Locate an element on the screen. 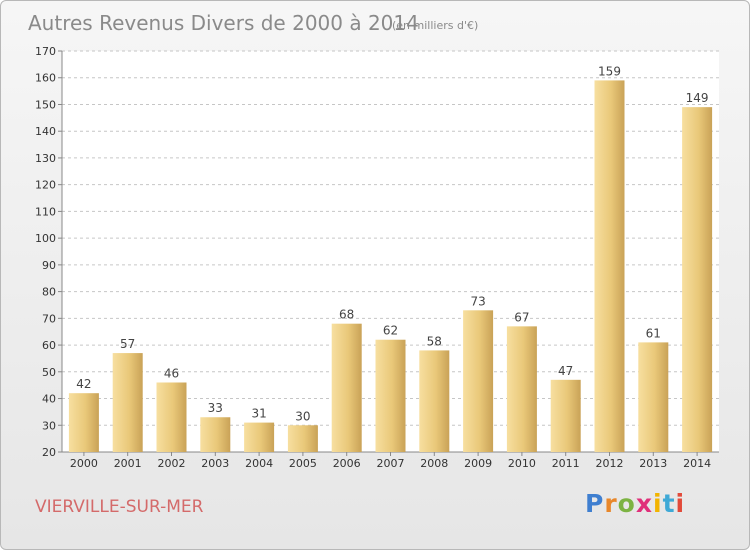 This screenshot has width=750, height=550. y-tick-label: 40 is located at coordinates (49, 399).